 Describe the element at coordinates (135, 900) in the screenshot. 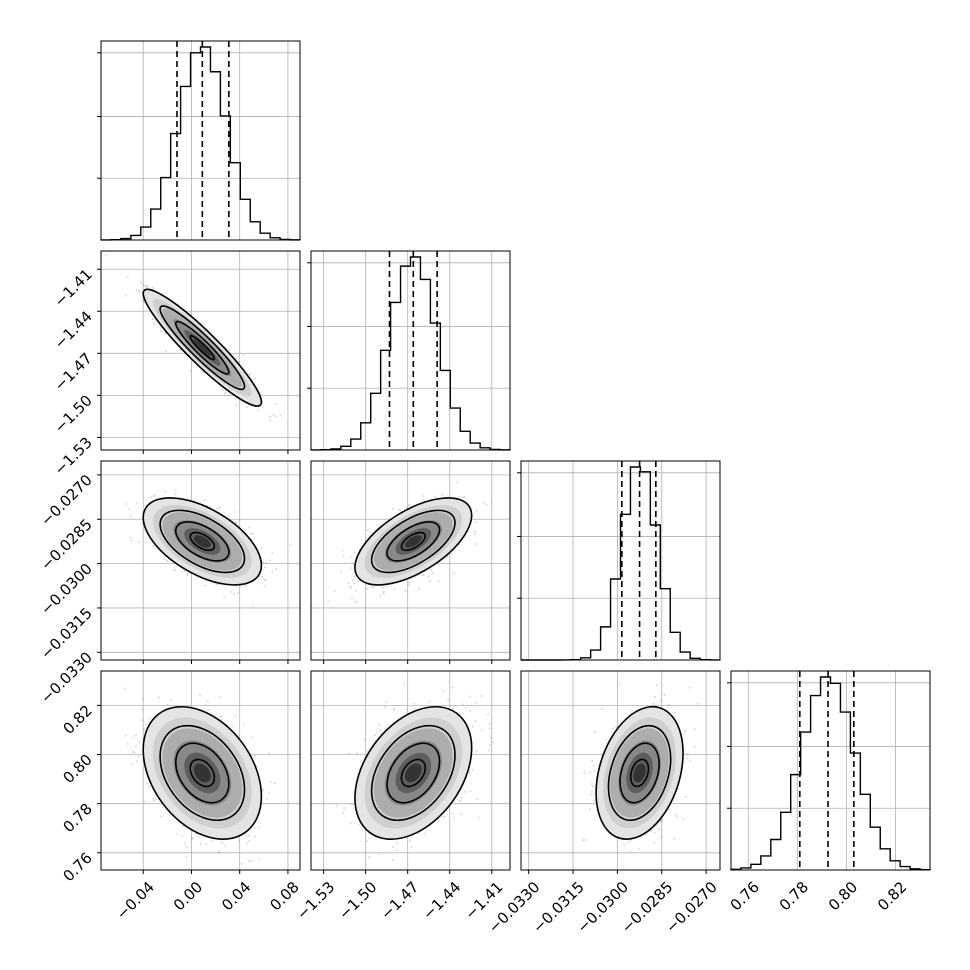

I see `x-tick-label: −0.04` at that location.